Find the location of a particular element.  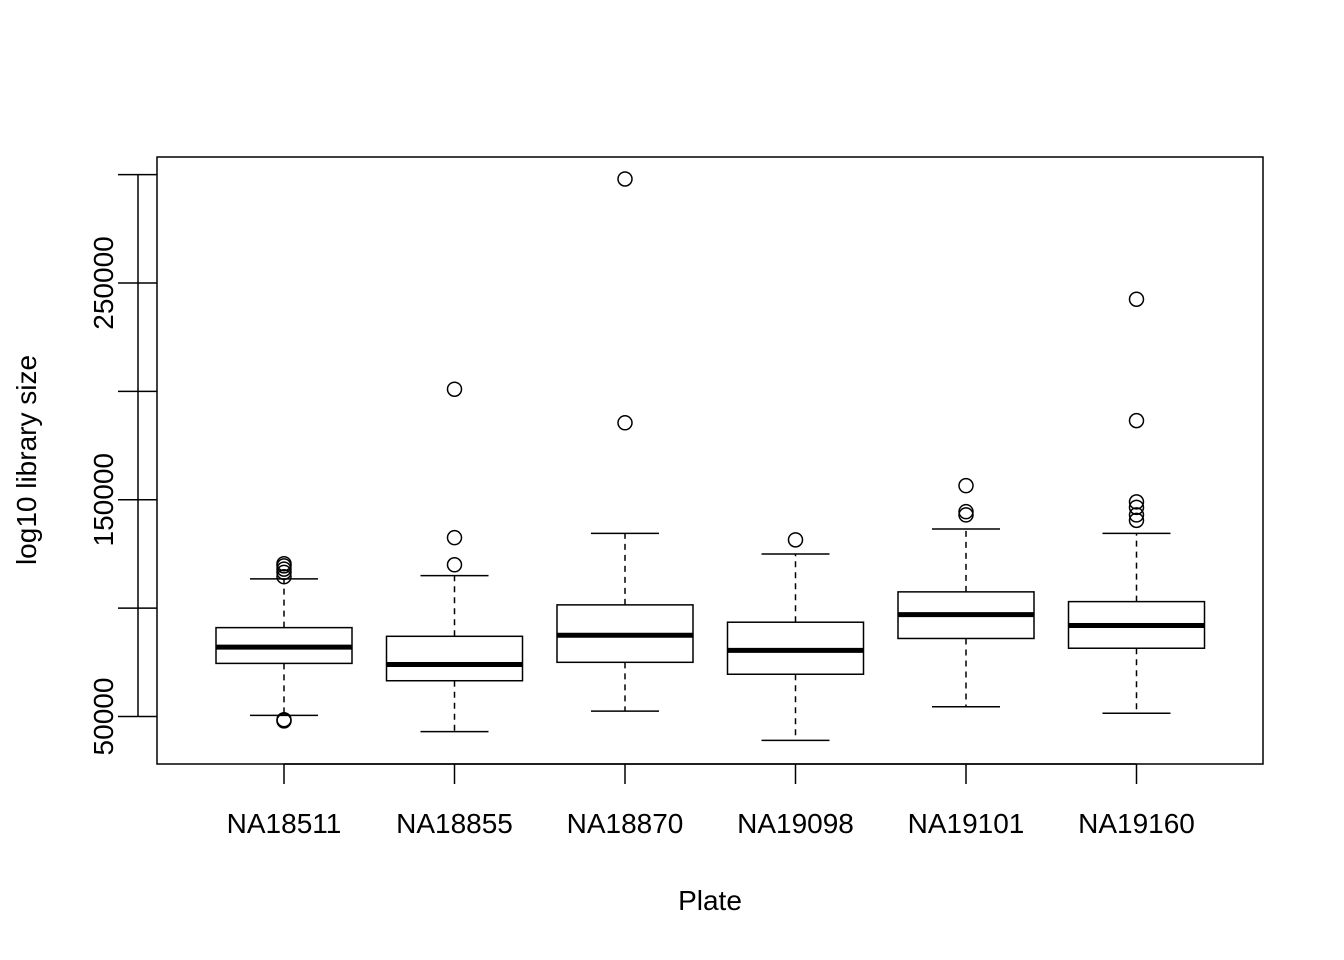

y-tick-label: 250000 is located at coordinates (103, 282).